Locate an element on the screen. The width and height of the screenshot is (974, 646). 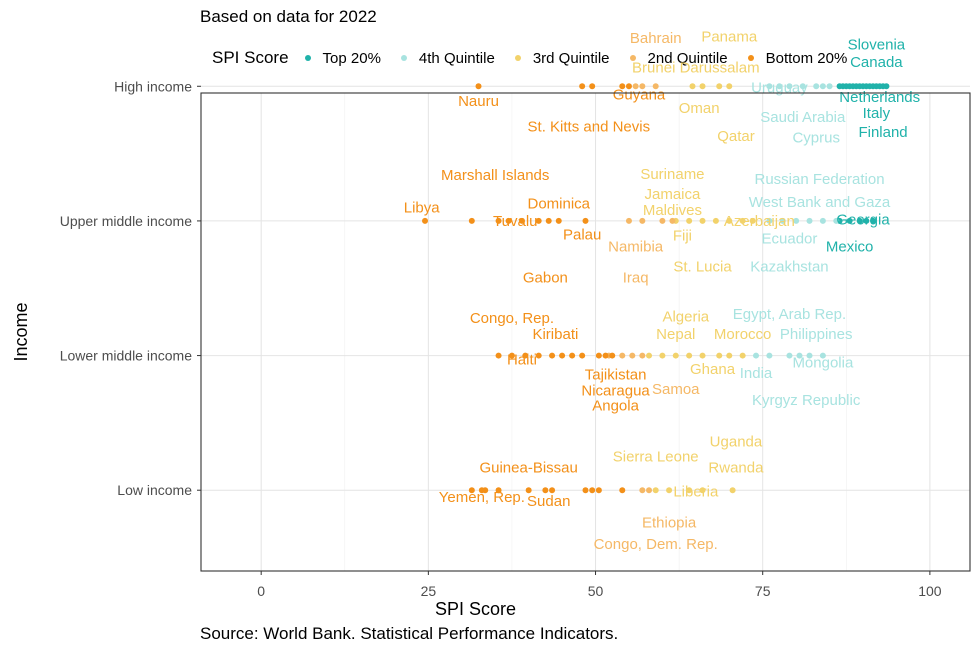
point-label: Gabon is located at coordinates (545, 277).